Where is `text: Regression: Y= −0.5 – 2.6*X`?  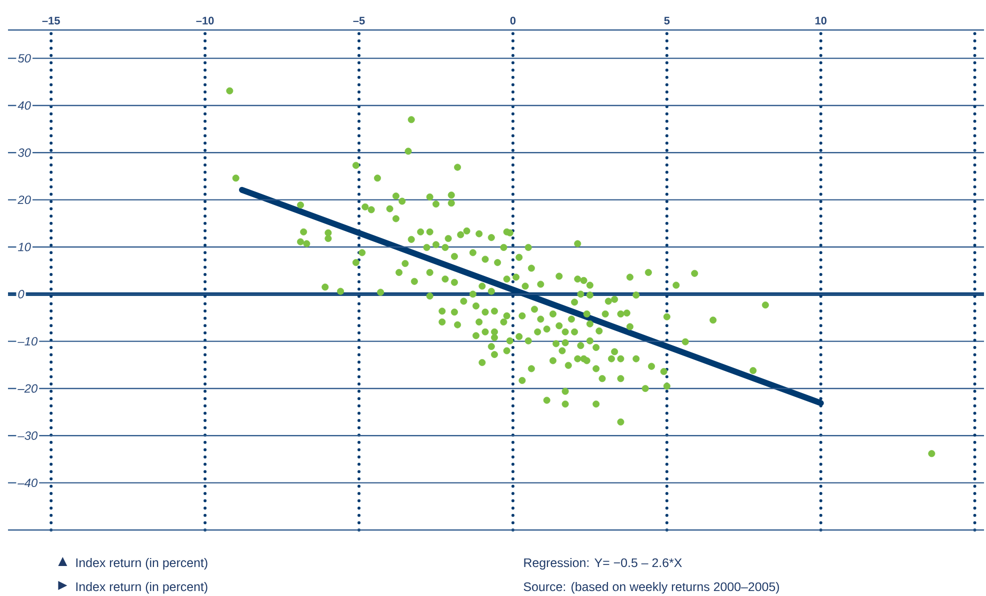 text: Regression: Y= −0.5 – 2.6*X is located at coordinates (603, 564).